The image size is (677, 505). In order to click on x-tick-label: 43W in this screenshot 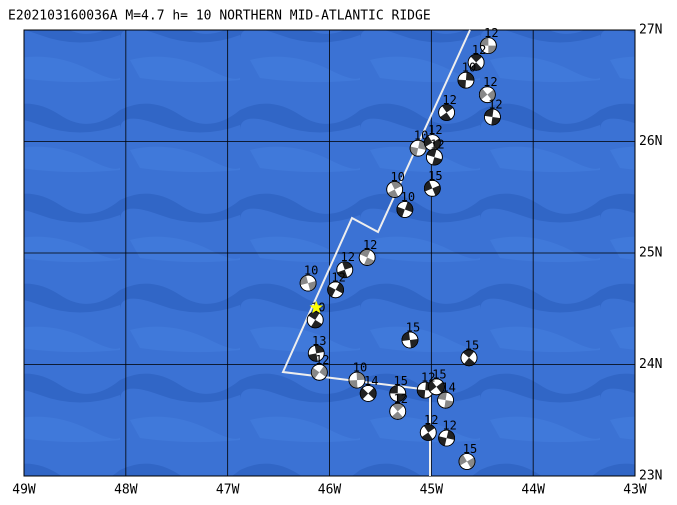, I will do `click(635, 490)`.